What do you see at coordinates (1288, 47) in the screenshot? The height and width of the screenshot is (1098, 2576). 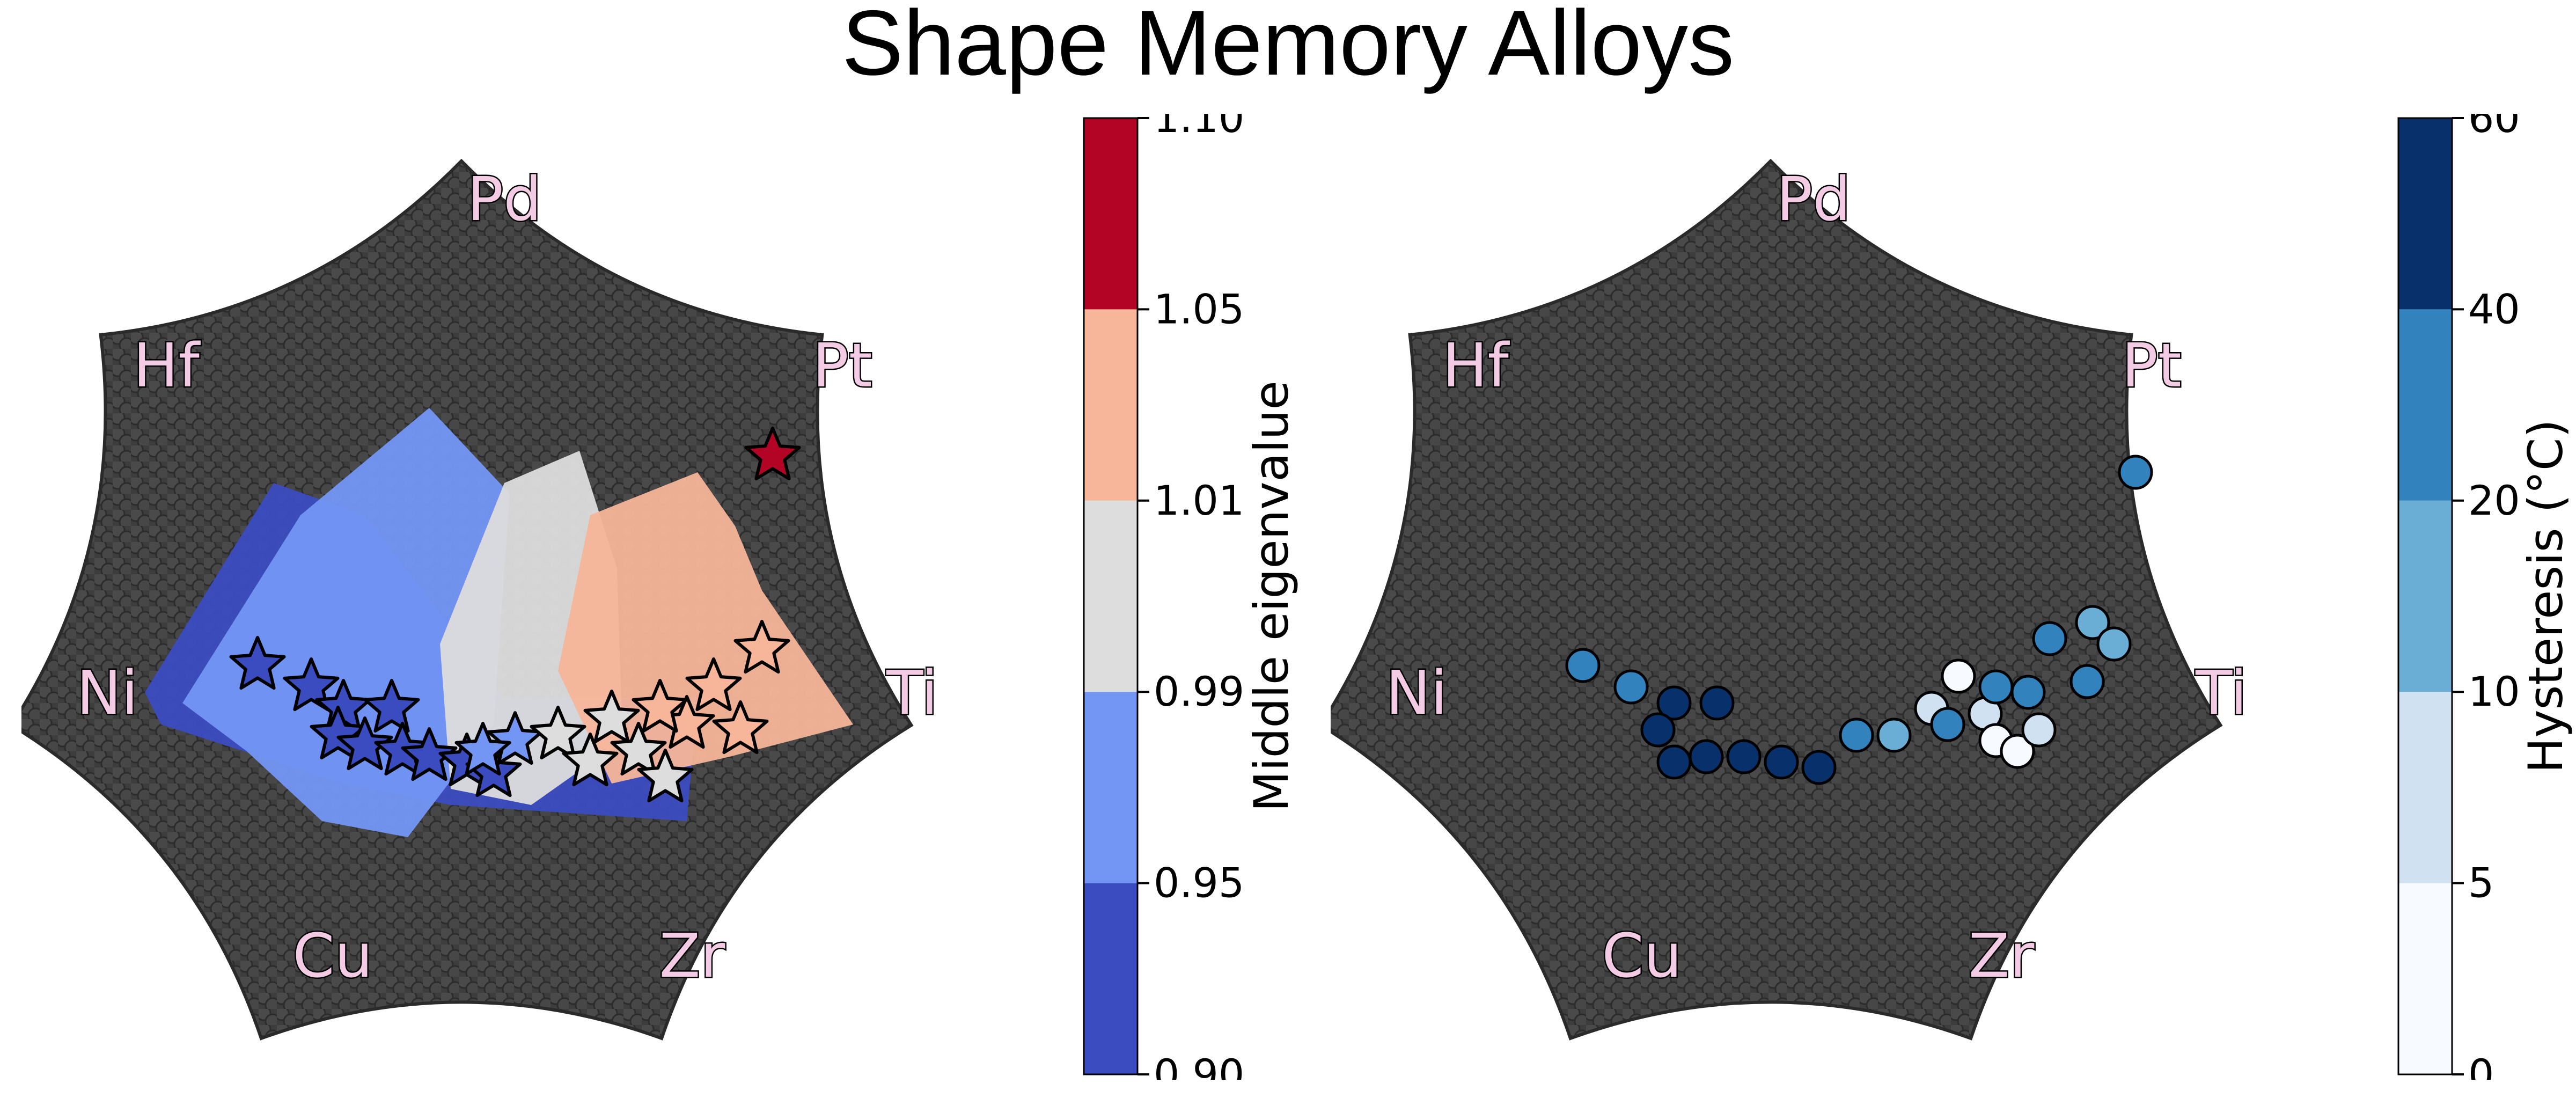 I see `figure-title: Shape Memory Alloys` at bounding box center [1288, 47].